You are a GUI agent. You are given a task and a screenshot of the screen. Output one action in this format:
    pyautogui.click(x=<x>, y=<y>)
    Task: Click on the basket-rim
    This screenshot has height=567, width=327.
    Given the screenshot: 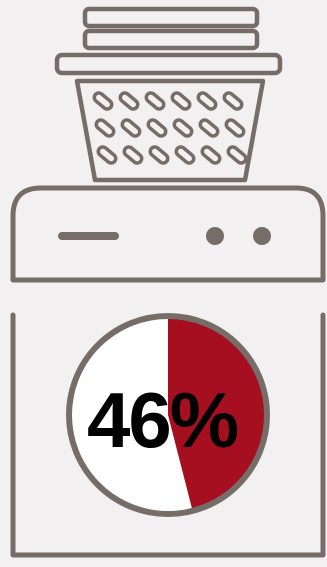 What is the action you would take?
    pyautogui.click(x=168, y=64)
    